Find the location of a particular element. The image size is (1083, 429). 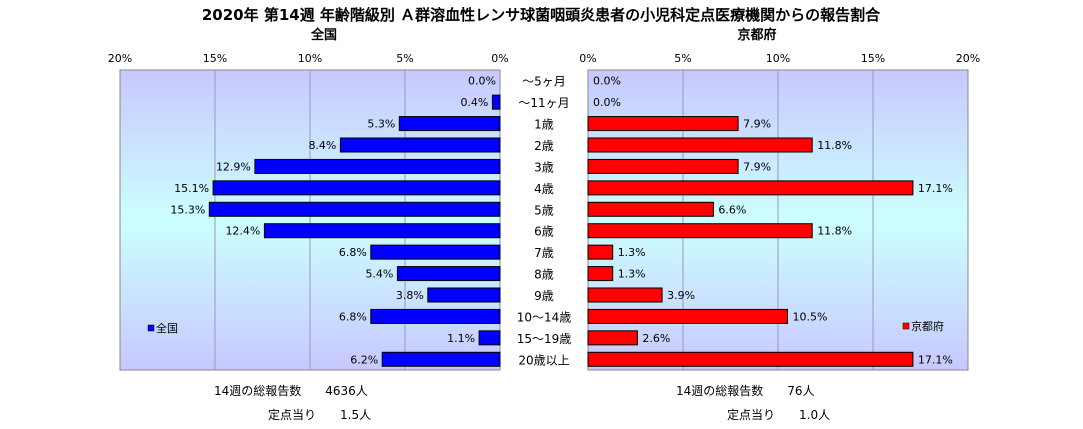

national-data-label: 0.0% is located at coordinates (482, 81).